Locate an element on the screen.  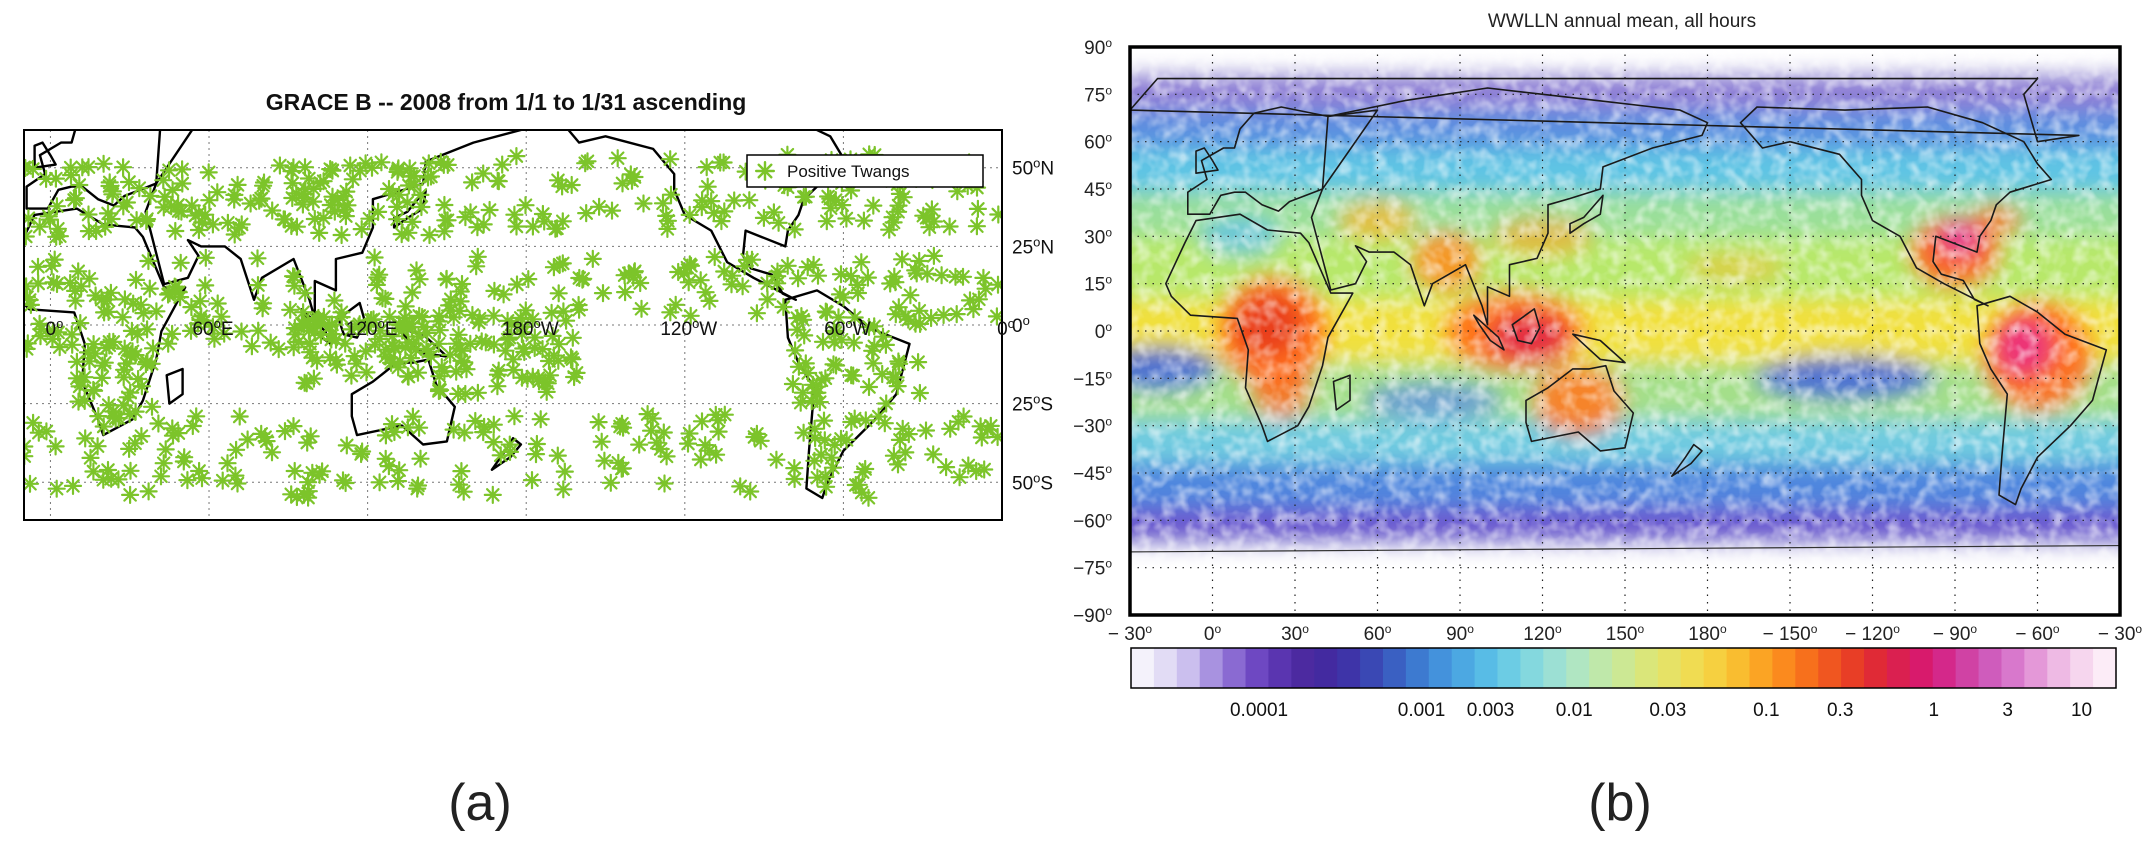
coastline-samerica is located at coordinates (2042, 400).